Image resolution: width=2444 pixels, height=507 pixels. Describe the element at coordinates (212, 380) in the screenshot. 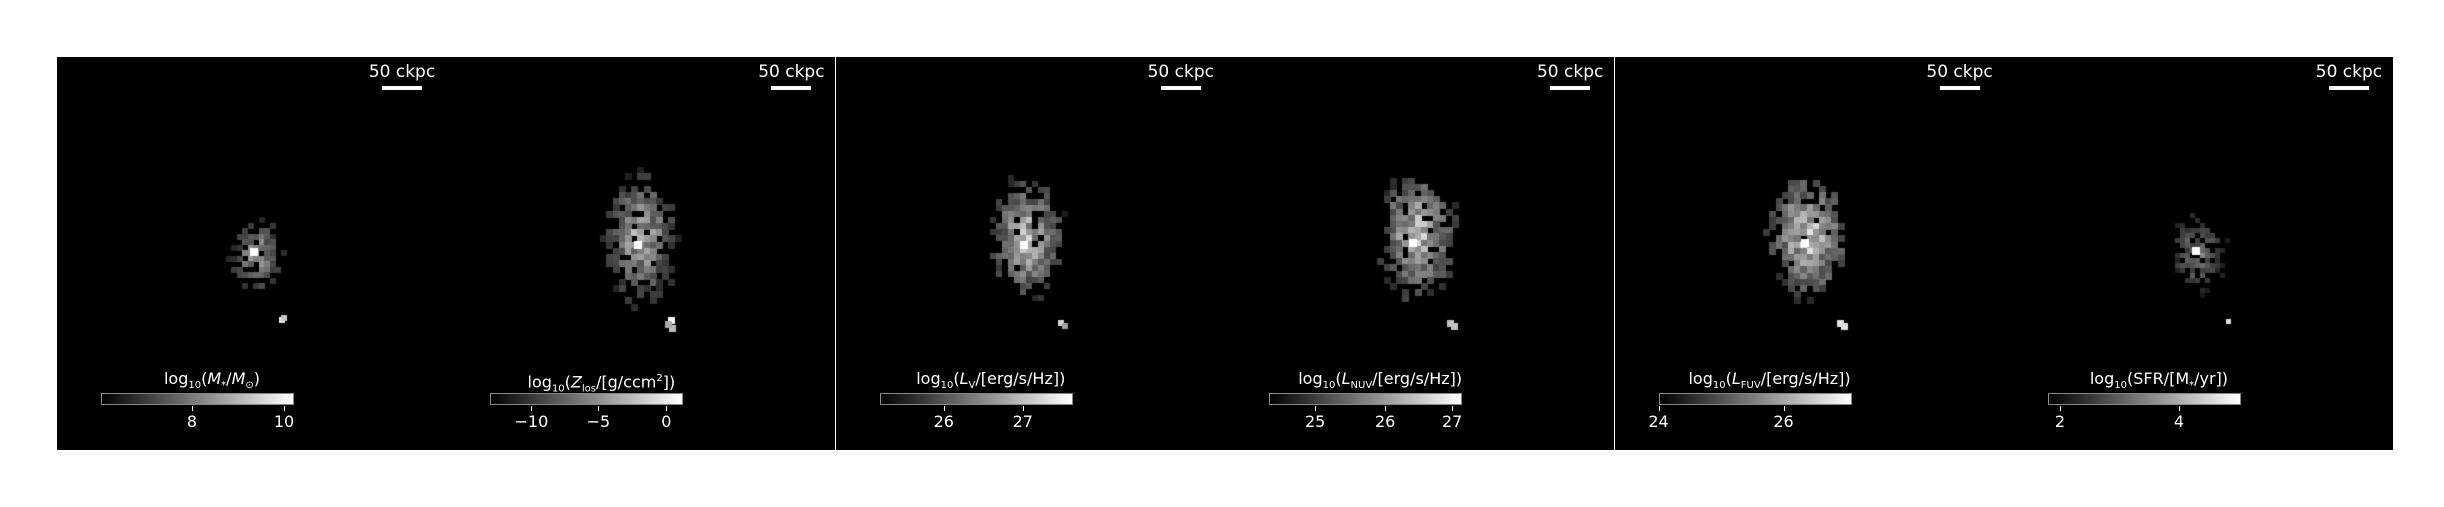

I see `colorbar-title: log10(M*/M⊙)` at that location.